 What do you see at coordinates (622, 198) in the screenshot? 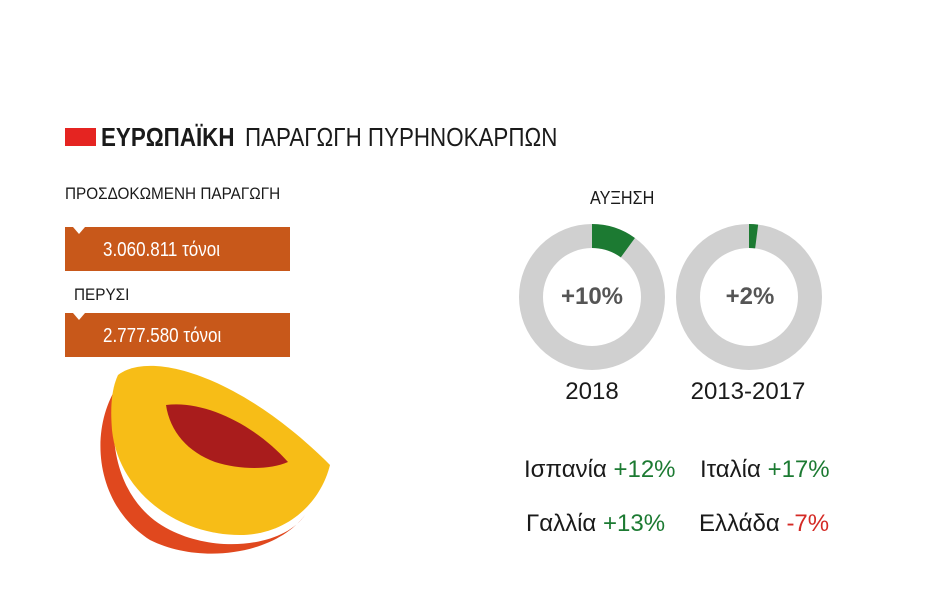
I see `growth-label: ΑΥΞΗΣΗ` at bounding box center [622, 198].